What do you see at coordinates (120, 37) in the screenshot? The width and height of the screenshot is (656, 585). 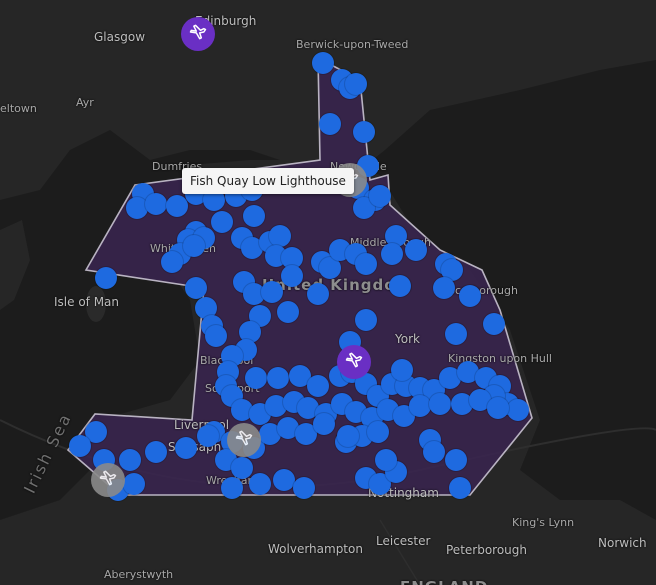 I see `place-label-glasgow: Glasgow` at bounding box center [120, 37].